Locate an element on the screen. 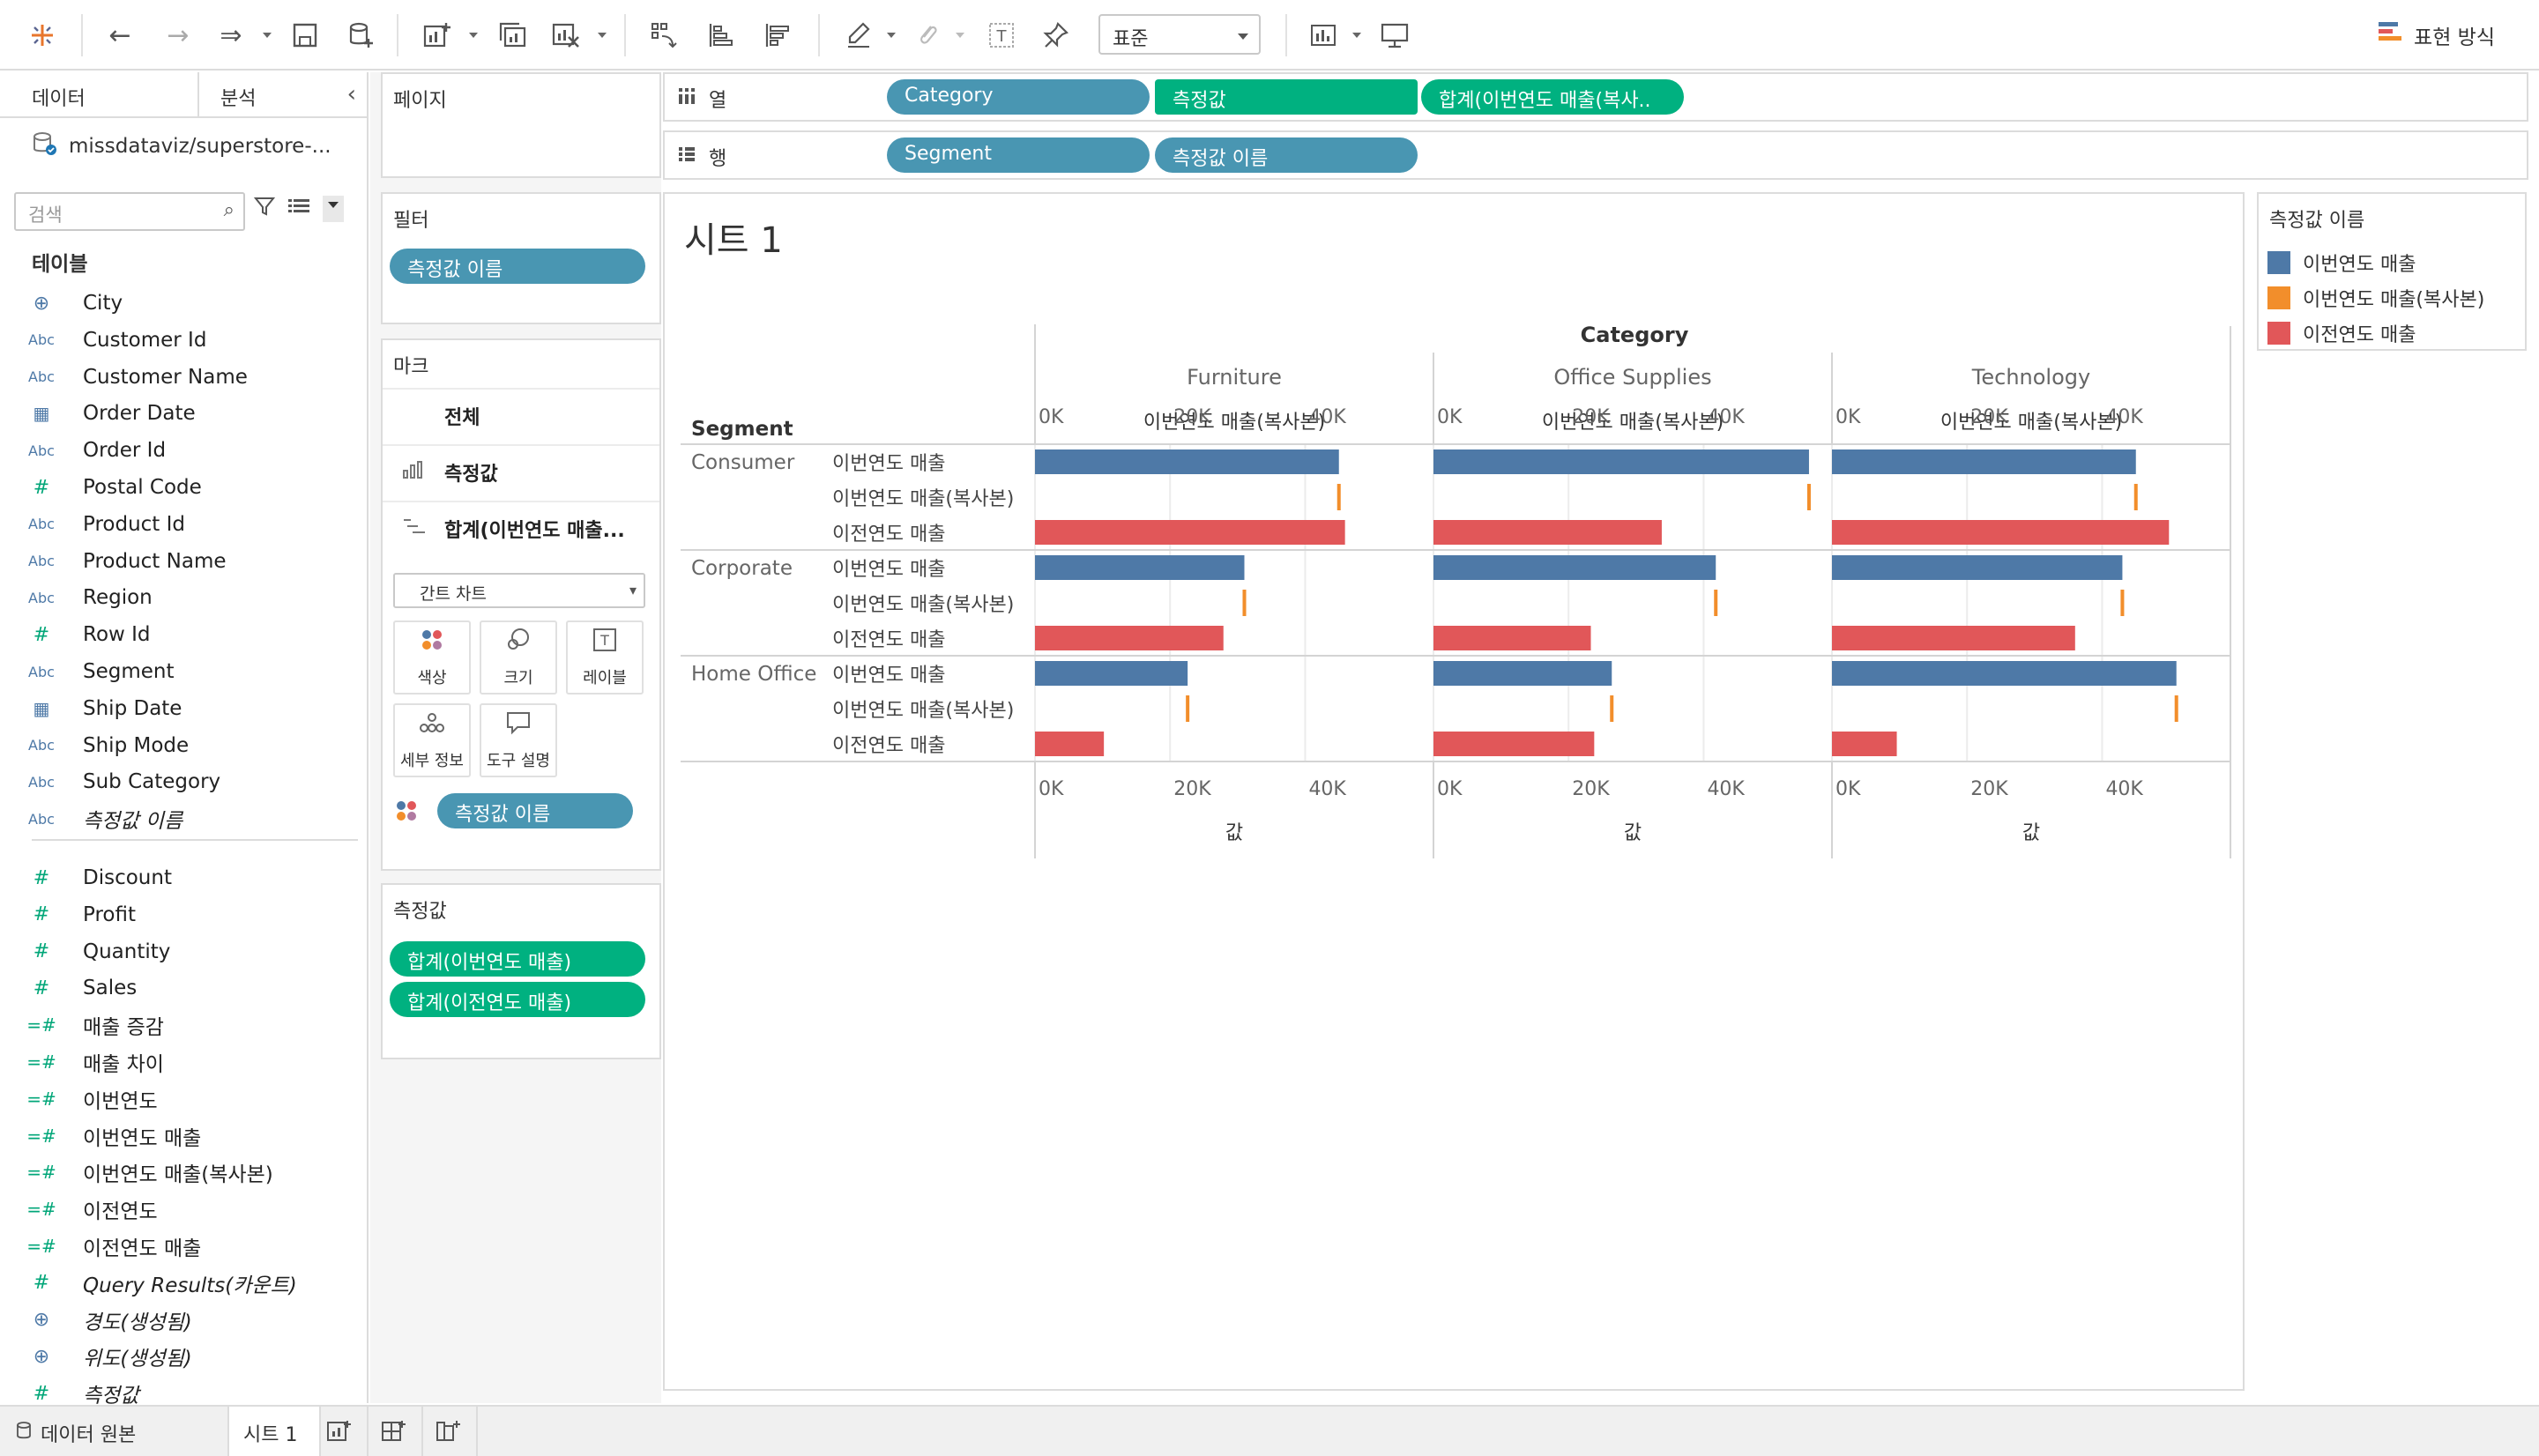 Image resolution: width=2539 pixels, height=1456 pixels. measure-value-pill: 합계(이전연도 매출) is located at coordinates (517, 999).